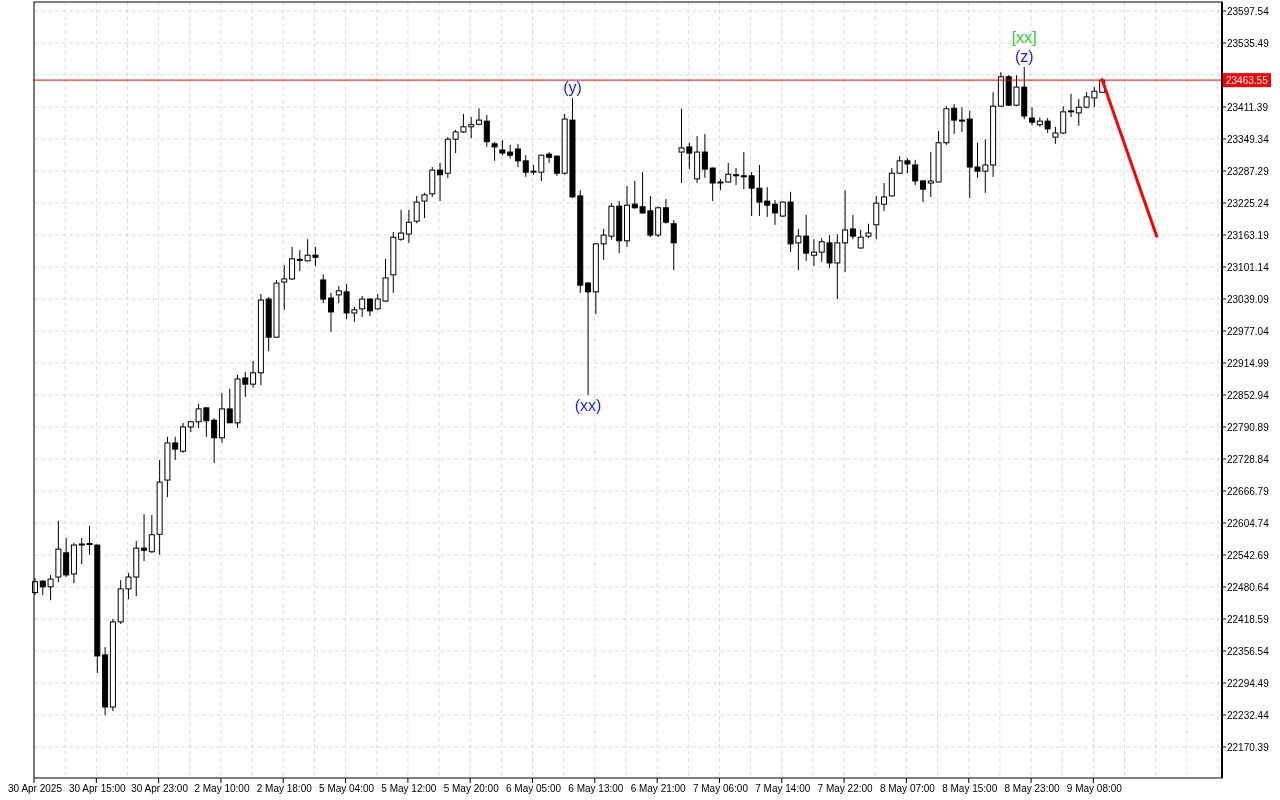 This screenshot has width=1280, height=800. What do you see at coordinates (471, 788) in the screenshot?
I see `x-tick-label: 5 May 20:00` at bounding box center [471, 788].